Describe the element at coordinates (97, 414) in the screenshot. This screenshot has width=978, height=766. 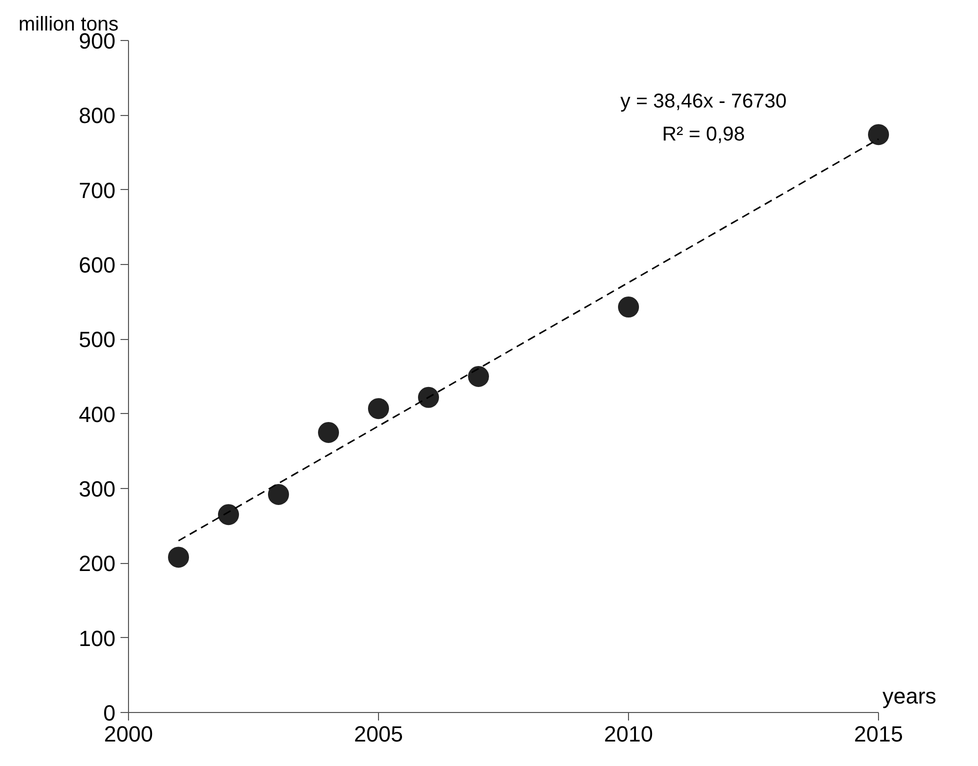
I see `y-tick-label: 400` at that location.